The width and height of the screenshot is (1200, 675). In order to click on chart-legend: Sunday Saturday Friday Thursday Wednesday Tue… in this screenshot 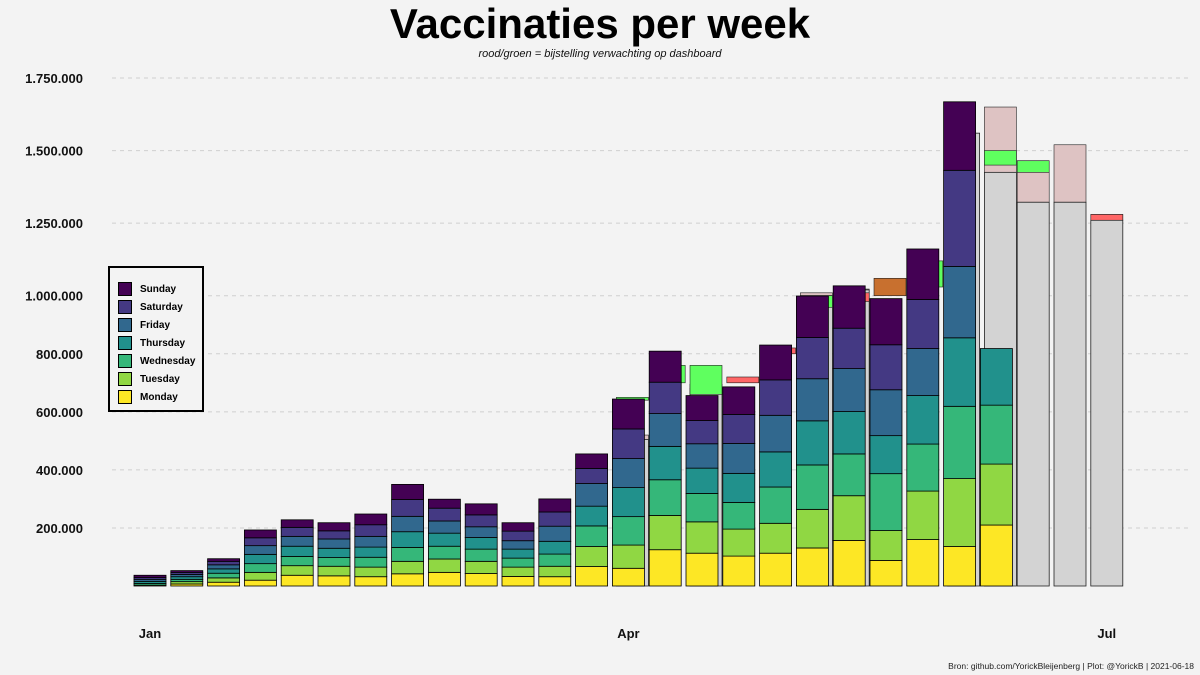, I will do `click(156, 339)`.